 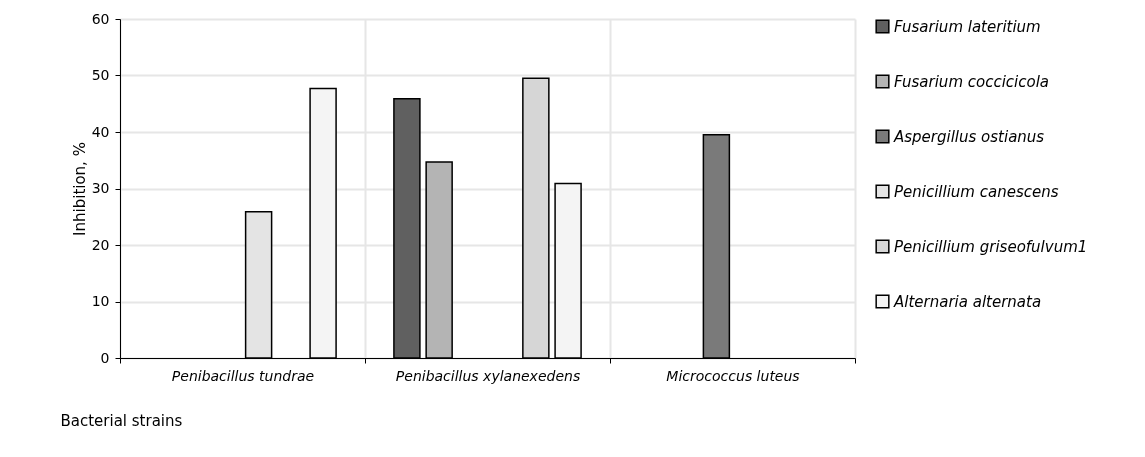 I want to click on legend-label: Fusarium lateritium, so click(x=967, y=26).